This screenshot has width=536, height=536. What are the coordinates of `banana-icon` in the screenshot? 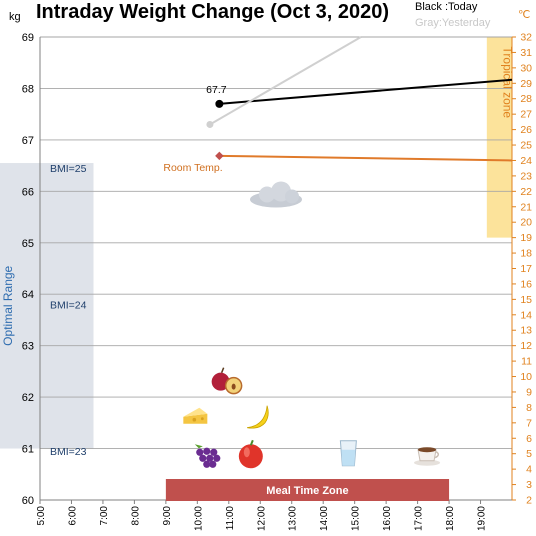 It's located at (258, 417).